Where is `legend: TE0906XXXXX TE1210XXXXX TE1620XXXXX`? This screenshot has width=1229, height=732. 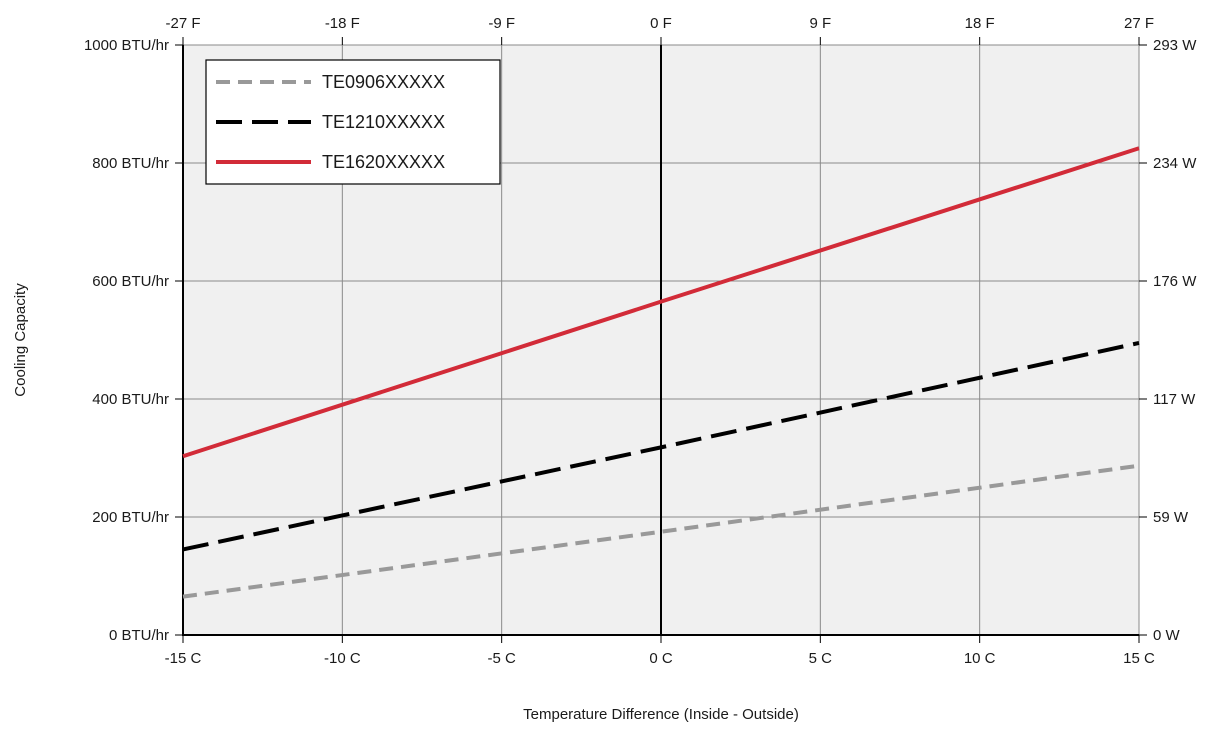
legend: TE0906XXXXX TE1210XXXXX TE1620XXXXX is located at coordinates (353, 122).